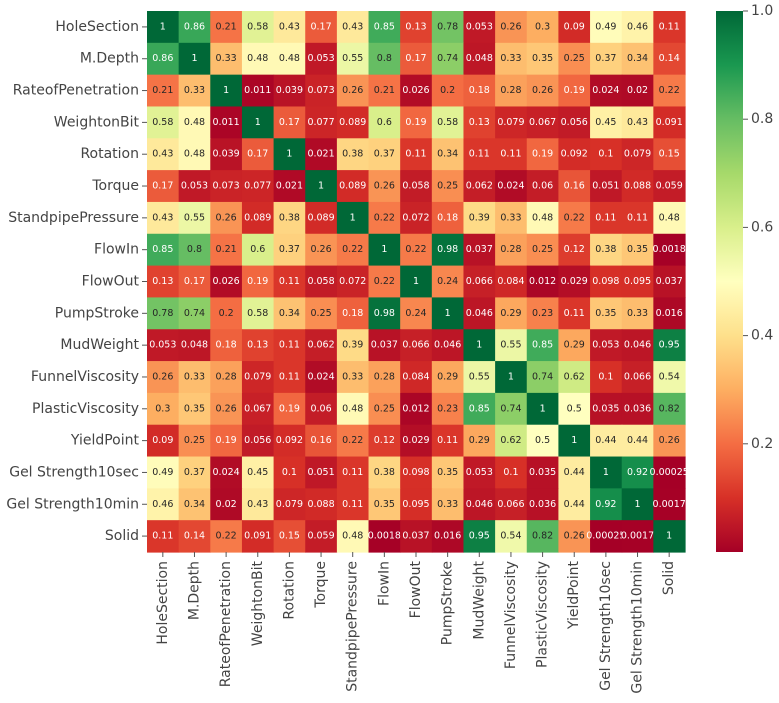 The height and width of the screenshot is (703, 779). What do you see at coordinates (415, 186) in the screenshot?
I see `cell-value-label: 0.058` at bounding box center [415, 186].